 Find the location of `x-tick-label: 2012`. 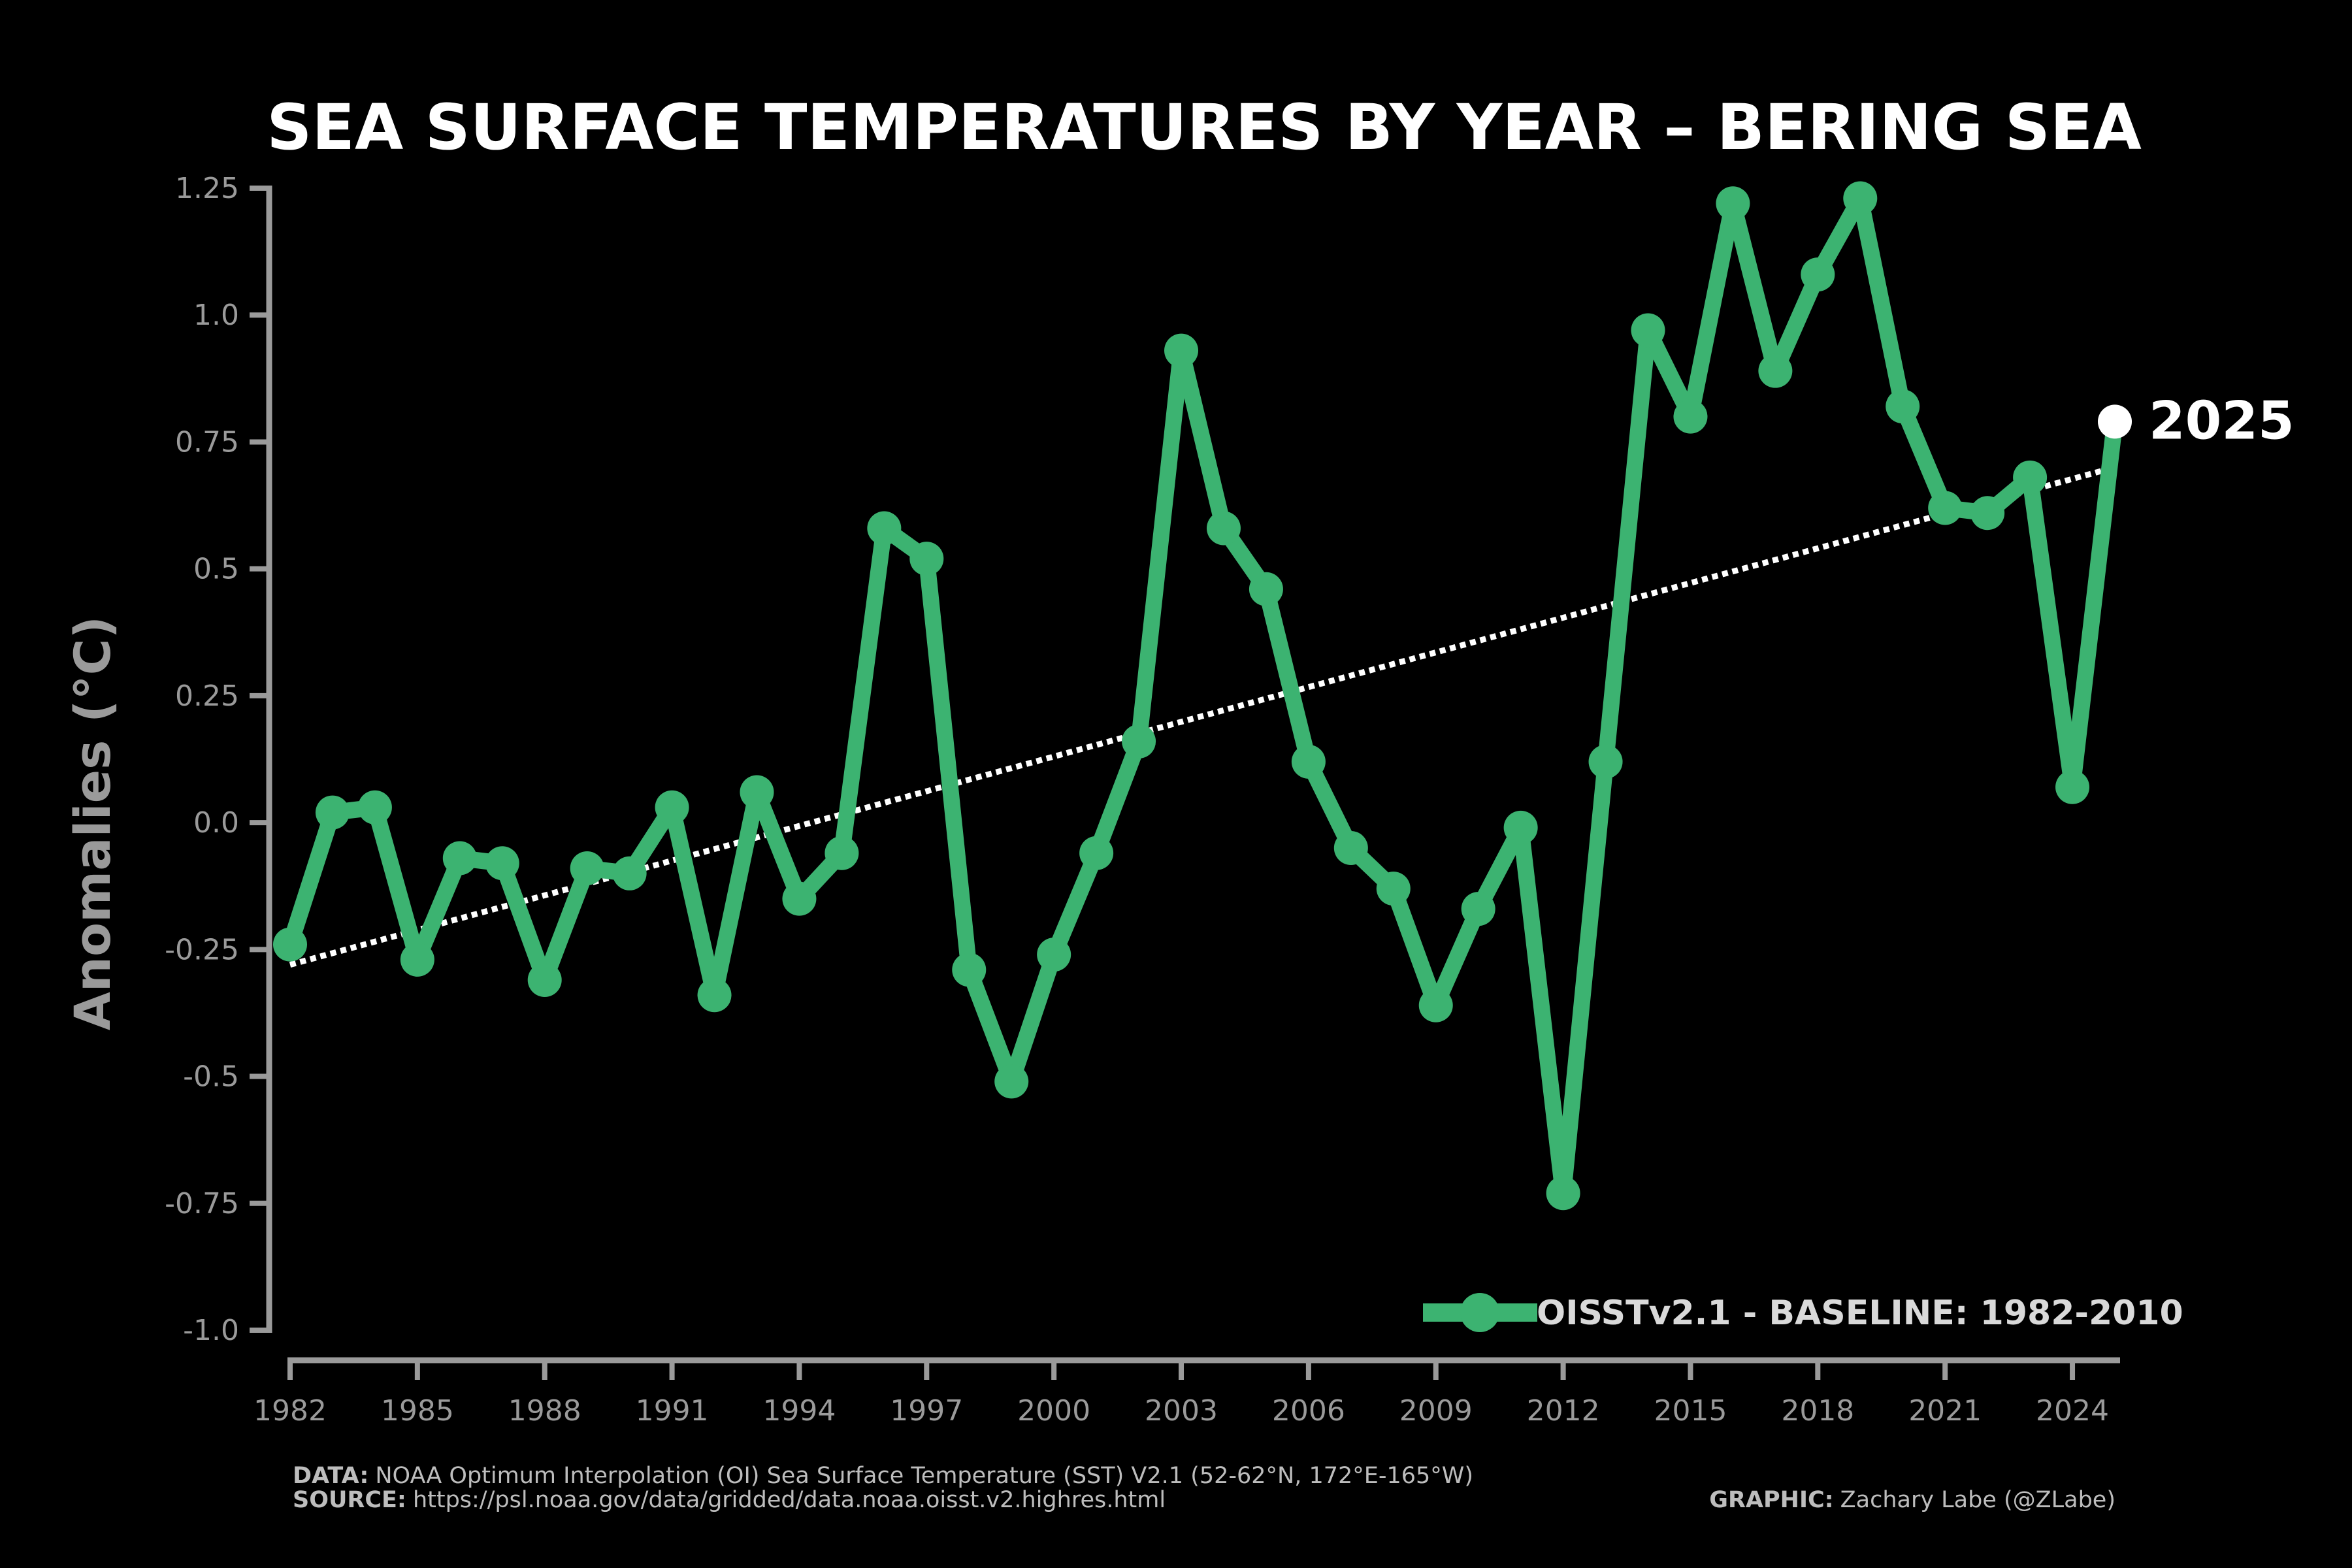

x-tick-label: 2012 is located at coordinates (1563, 1411).